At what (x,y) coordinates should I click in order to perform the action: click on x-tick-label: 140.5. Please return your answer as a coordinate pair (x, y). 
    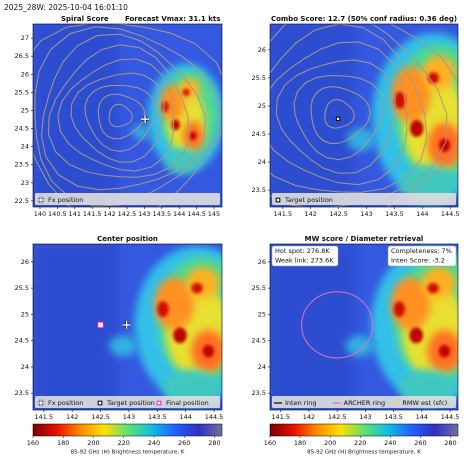
    Looking at the image, I should click on (57, 214).